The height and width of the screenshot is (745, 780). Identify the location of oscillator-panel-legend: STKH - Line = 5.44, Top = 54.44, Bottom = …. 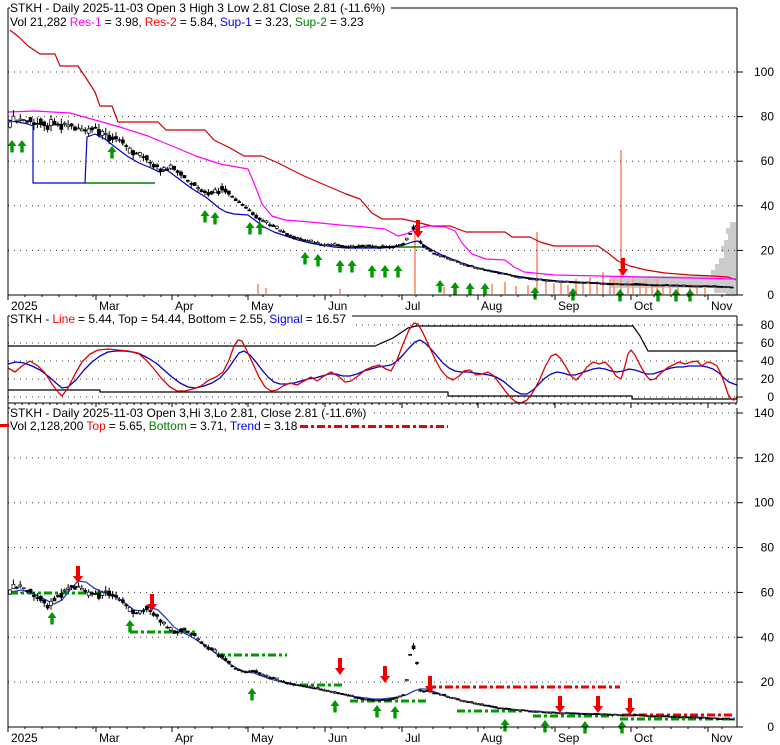
(181, 319).